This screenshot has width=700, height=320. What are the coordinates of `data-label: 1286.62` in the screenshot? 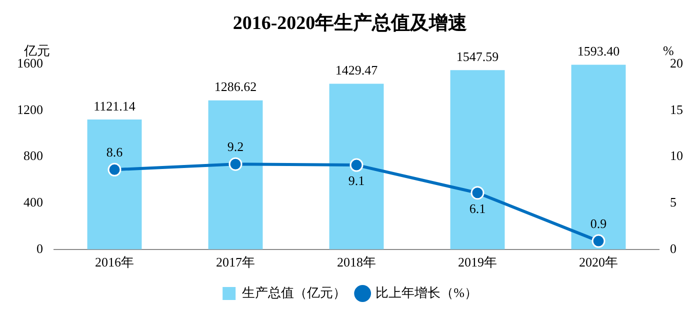 It's located at (235, 86).